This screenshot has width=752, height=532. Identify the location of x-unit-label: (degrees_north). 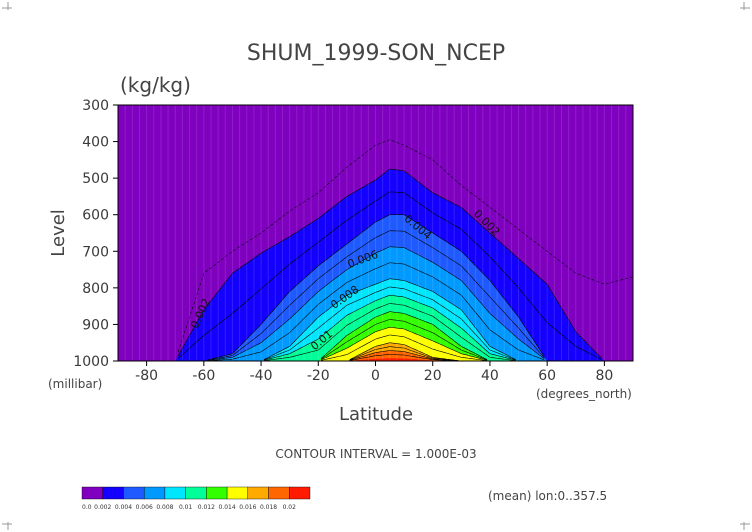
(584, 394).